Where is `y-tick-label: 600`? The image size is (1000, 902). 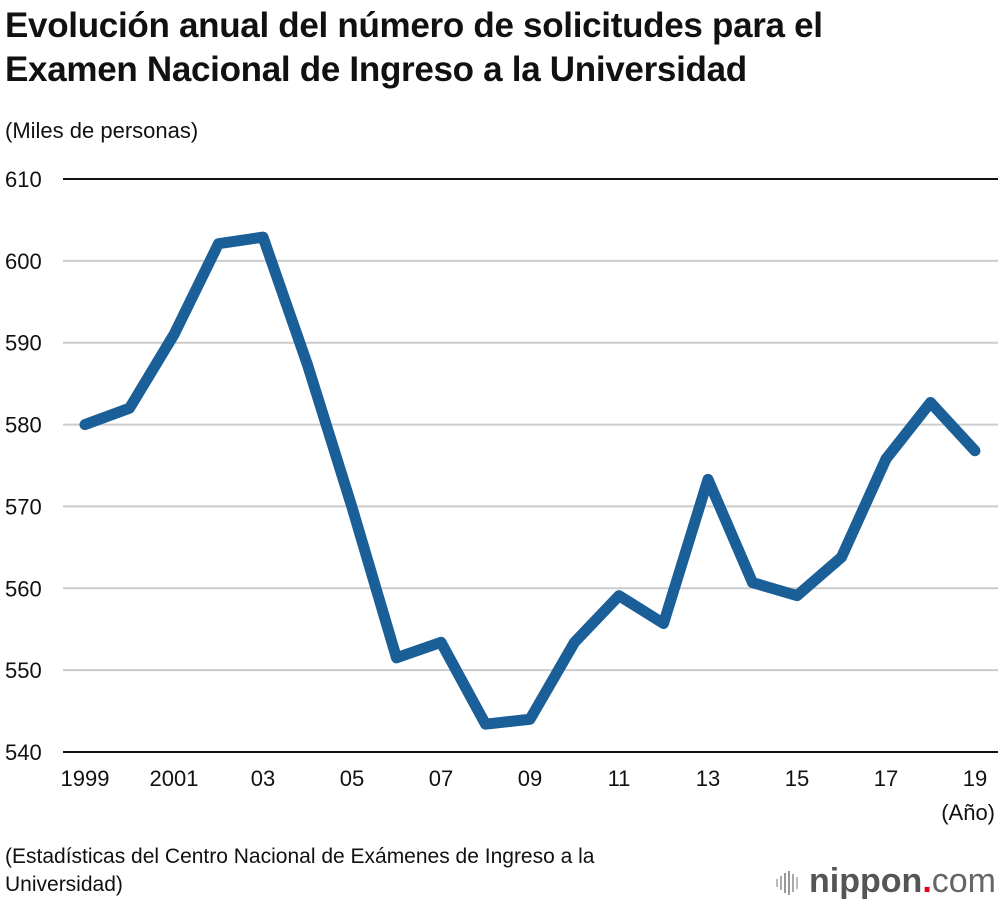
y-tick-label: 600 is located at coordinates (23, 261).